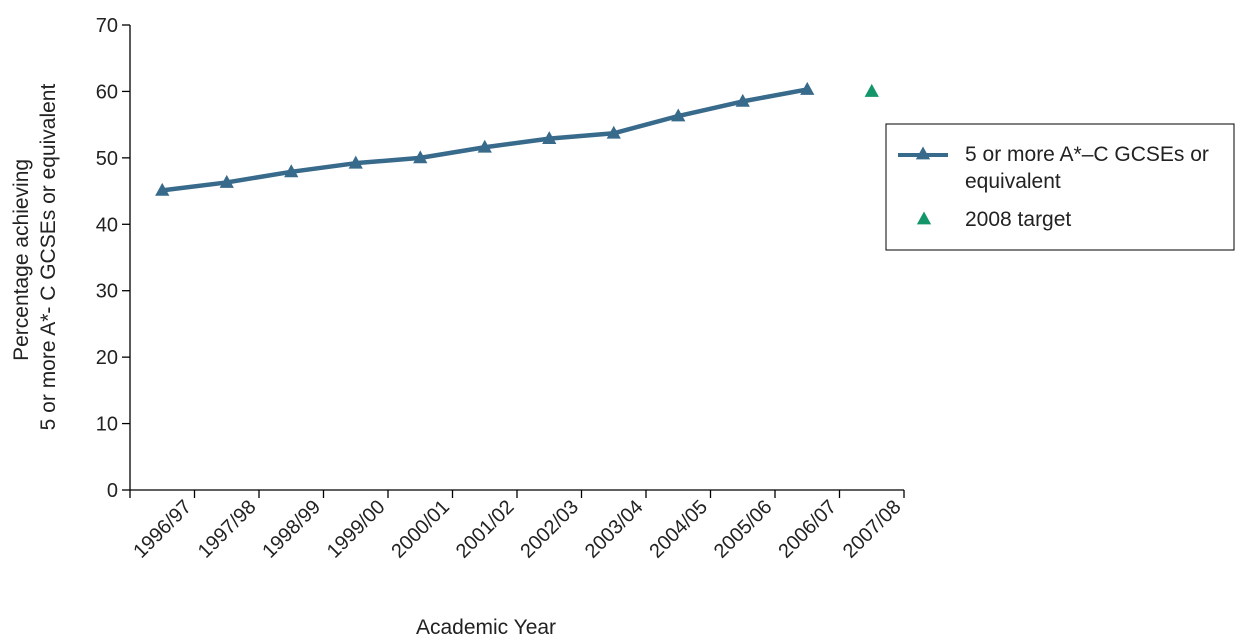 This screenshot has height=644, width=1235. Describe the element at coordinates (107, 292) in the screenshot. I see `y-tick-label: 30` at that location.